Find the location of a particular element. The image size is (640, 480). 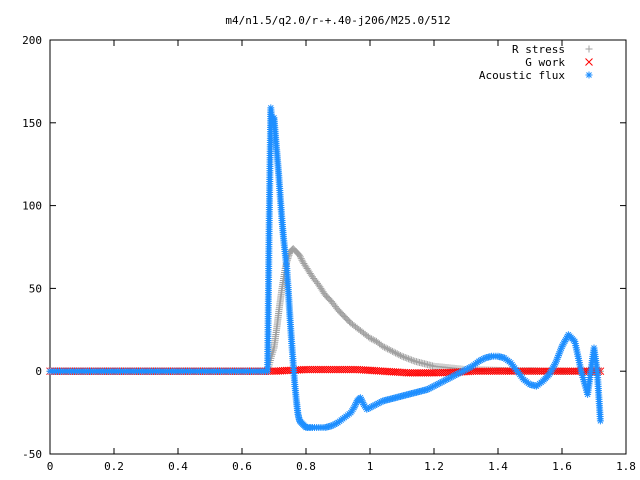

y-tick-label: 100 is located at coordinates (32, 206).